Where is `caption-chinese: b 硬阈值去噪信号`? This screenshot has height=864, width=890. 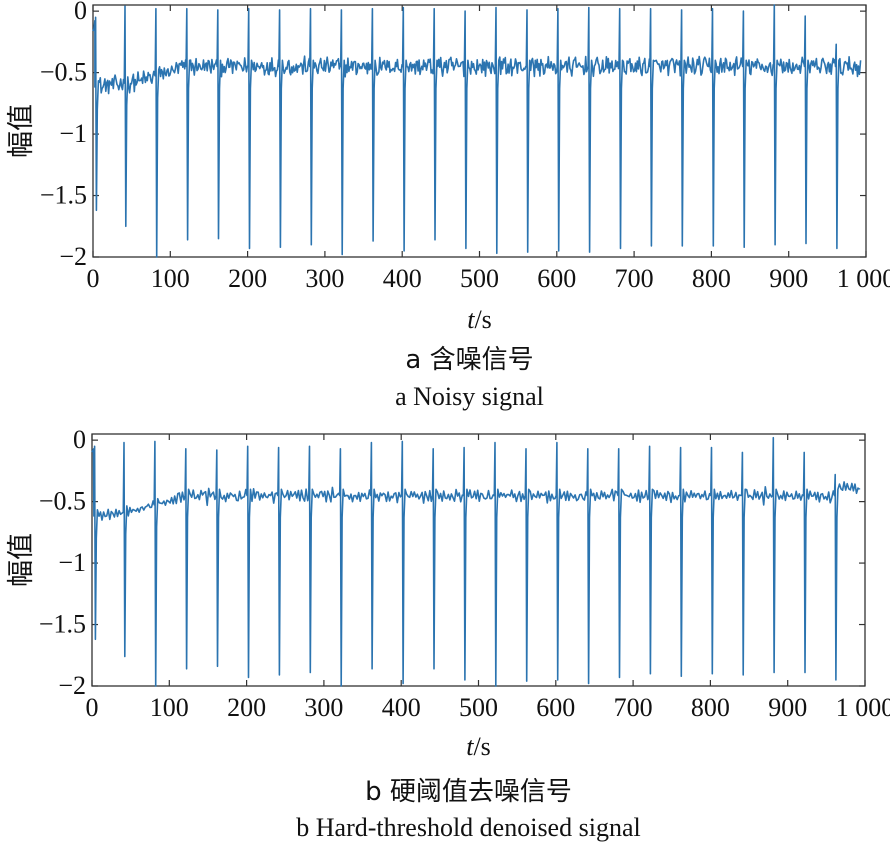
caption-chinese: b 硬阈值去噪信号 is located at coordinates (468, 792).